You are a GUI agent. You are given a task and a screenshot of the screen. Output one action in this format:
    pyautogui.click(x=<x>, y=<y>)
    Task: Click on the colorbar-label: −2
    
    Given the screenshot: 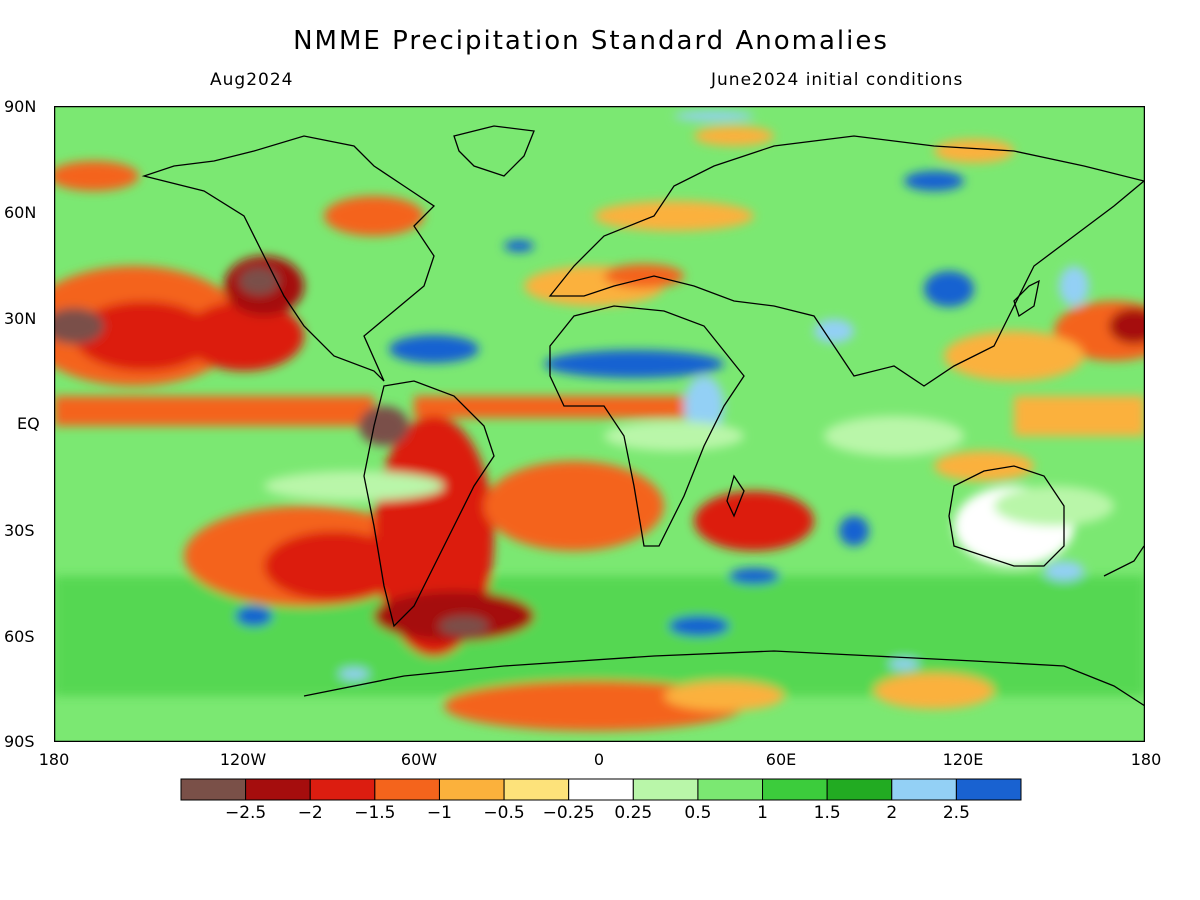 What is the action you would take?
    pyautogui.click(x=310, y=812)
    